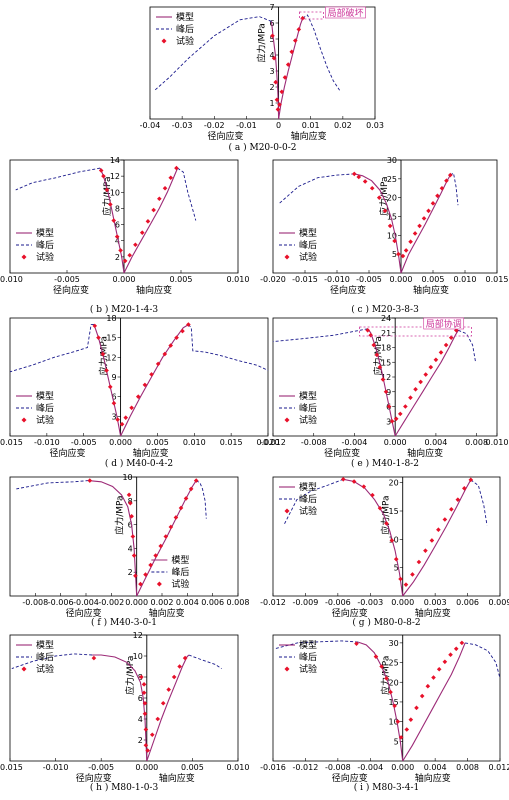 The height and width of the screenshot is (800, 509). Describe the element at coordinates (385, 309) in the screenshot. I see `panel-caption: ( c ) M20-3-8-3` at that location.